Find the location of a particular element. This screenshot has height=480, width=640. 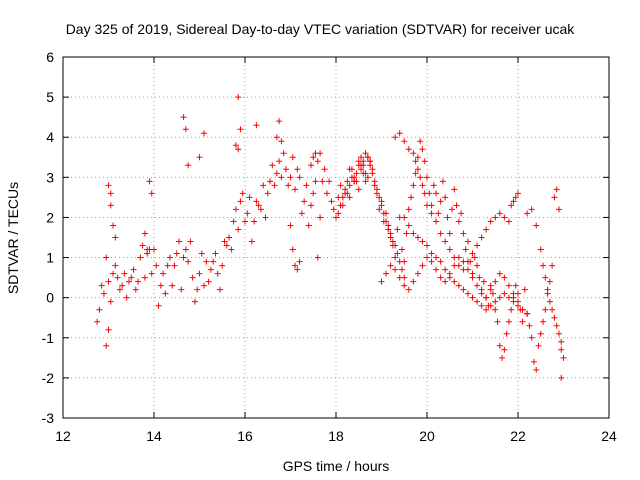

y-tick-label: 0 is located at coordinates (50, 298).